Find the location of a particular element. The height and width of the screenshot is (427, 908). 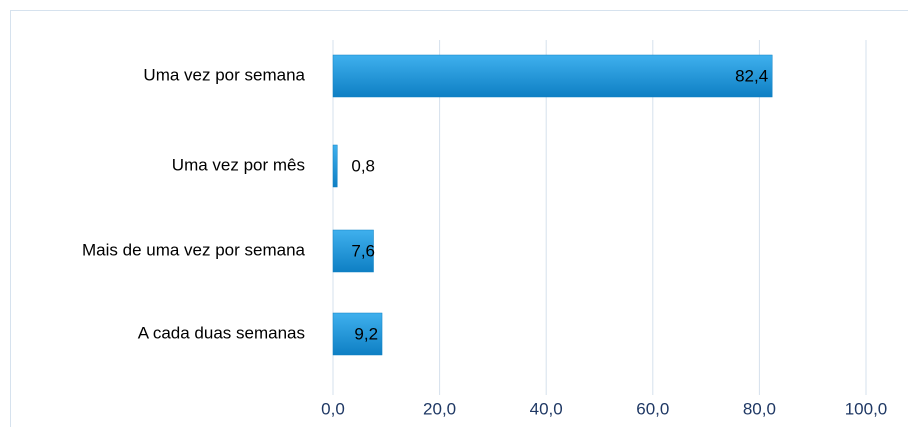

y-tick-label: Uma vez por semana is located at coordinates (224, 74).